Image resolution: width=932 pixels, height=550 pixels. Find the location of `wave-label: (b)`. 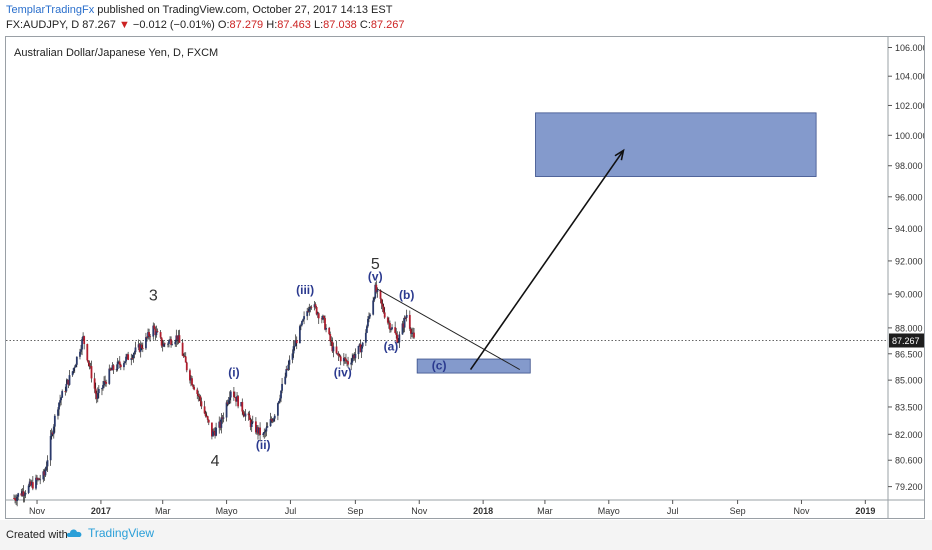

wave-label: (b) is located at coordinates (406, 295).